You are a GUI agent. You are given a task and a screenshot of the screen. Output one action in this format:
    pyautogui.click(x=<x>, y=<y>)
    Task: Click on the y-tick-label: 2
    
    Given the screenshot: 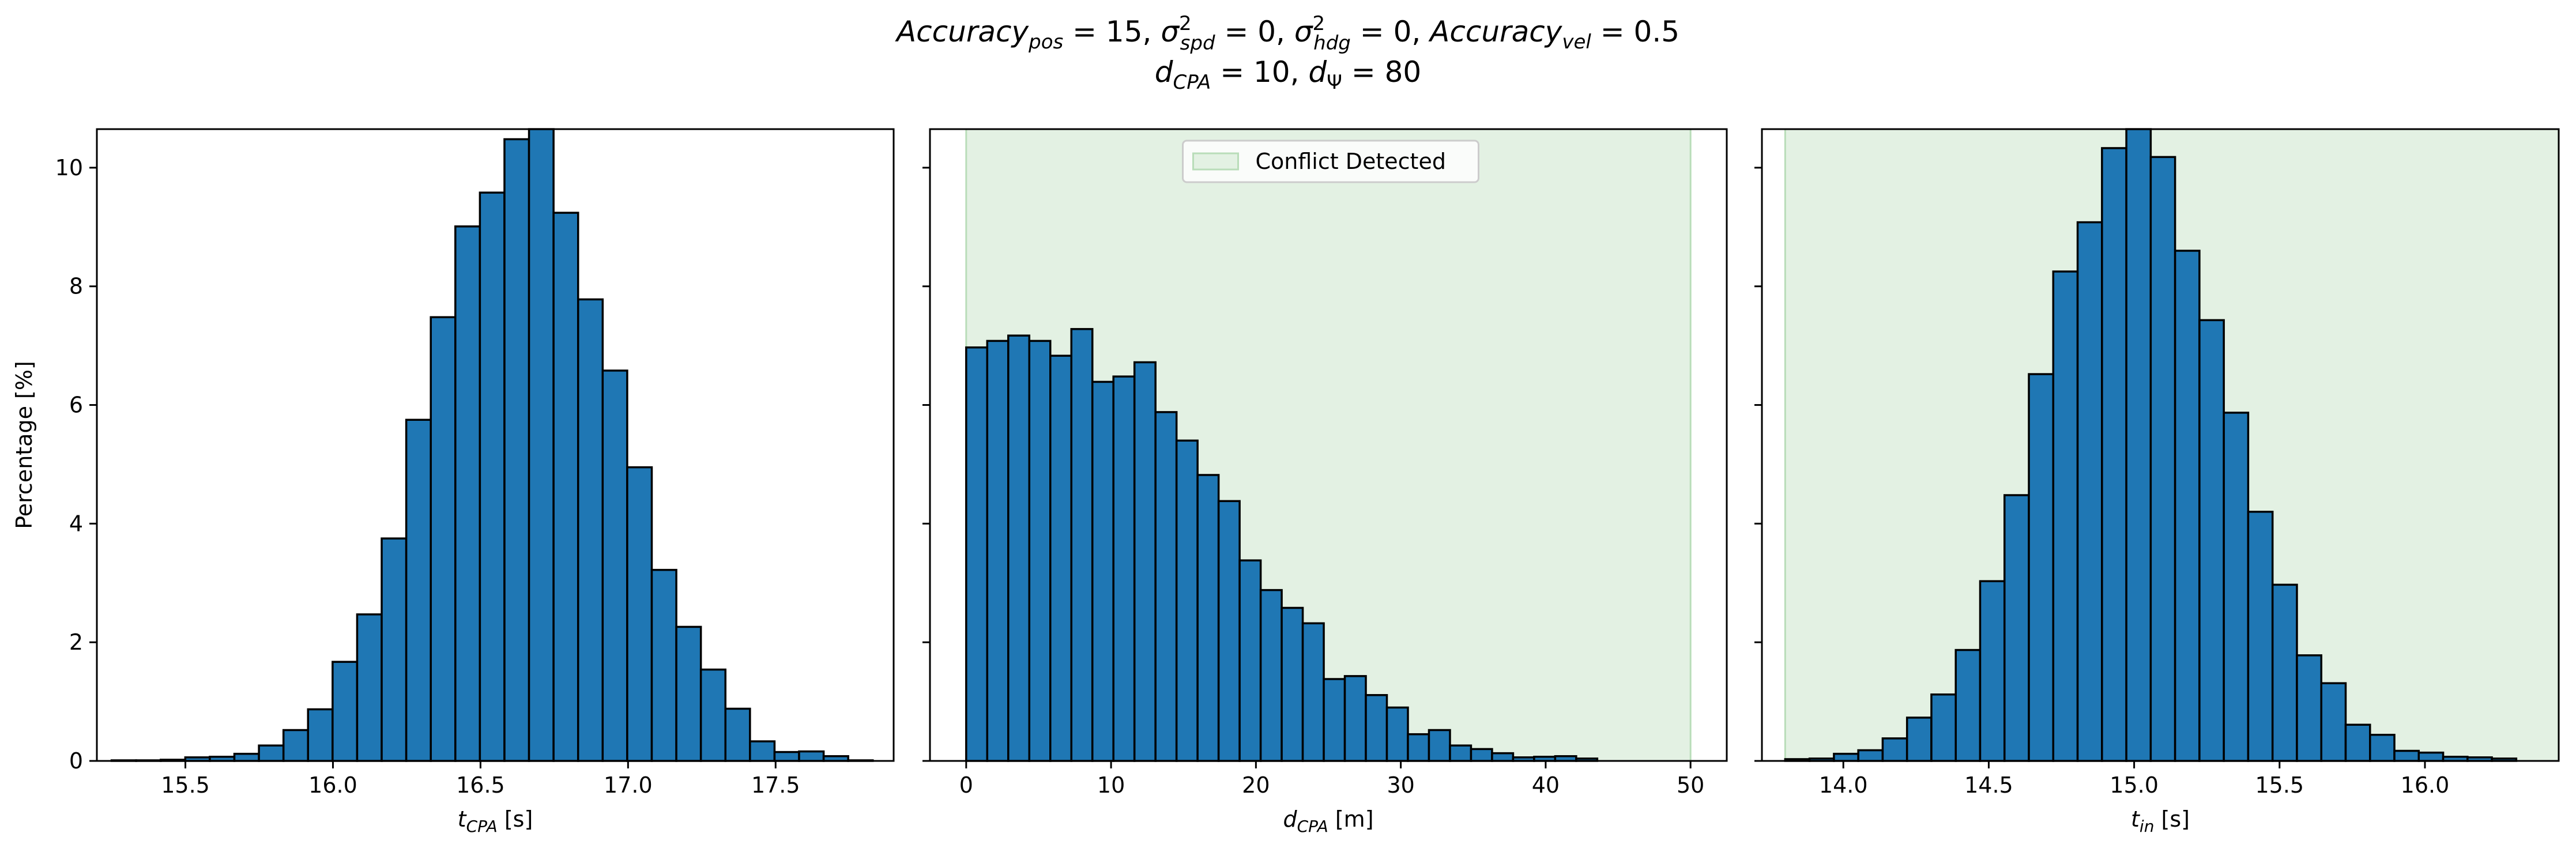 What is the action you would take?
    pyautogui.click(x=76, y=642)
    